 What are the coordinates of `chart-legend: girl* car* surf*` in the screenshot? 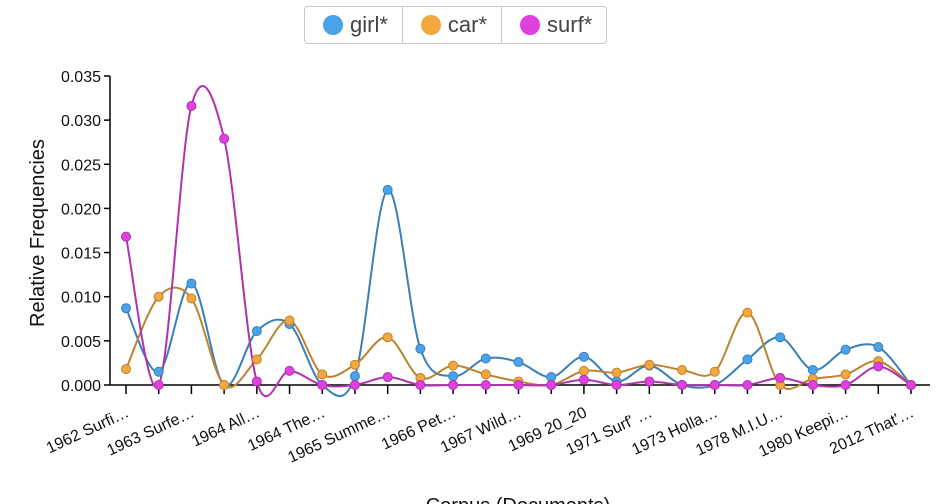 It's located at (456, 25).